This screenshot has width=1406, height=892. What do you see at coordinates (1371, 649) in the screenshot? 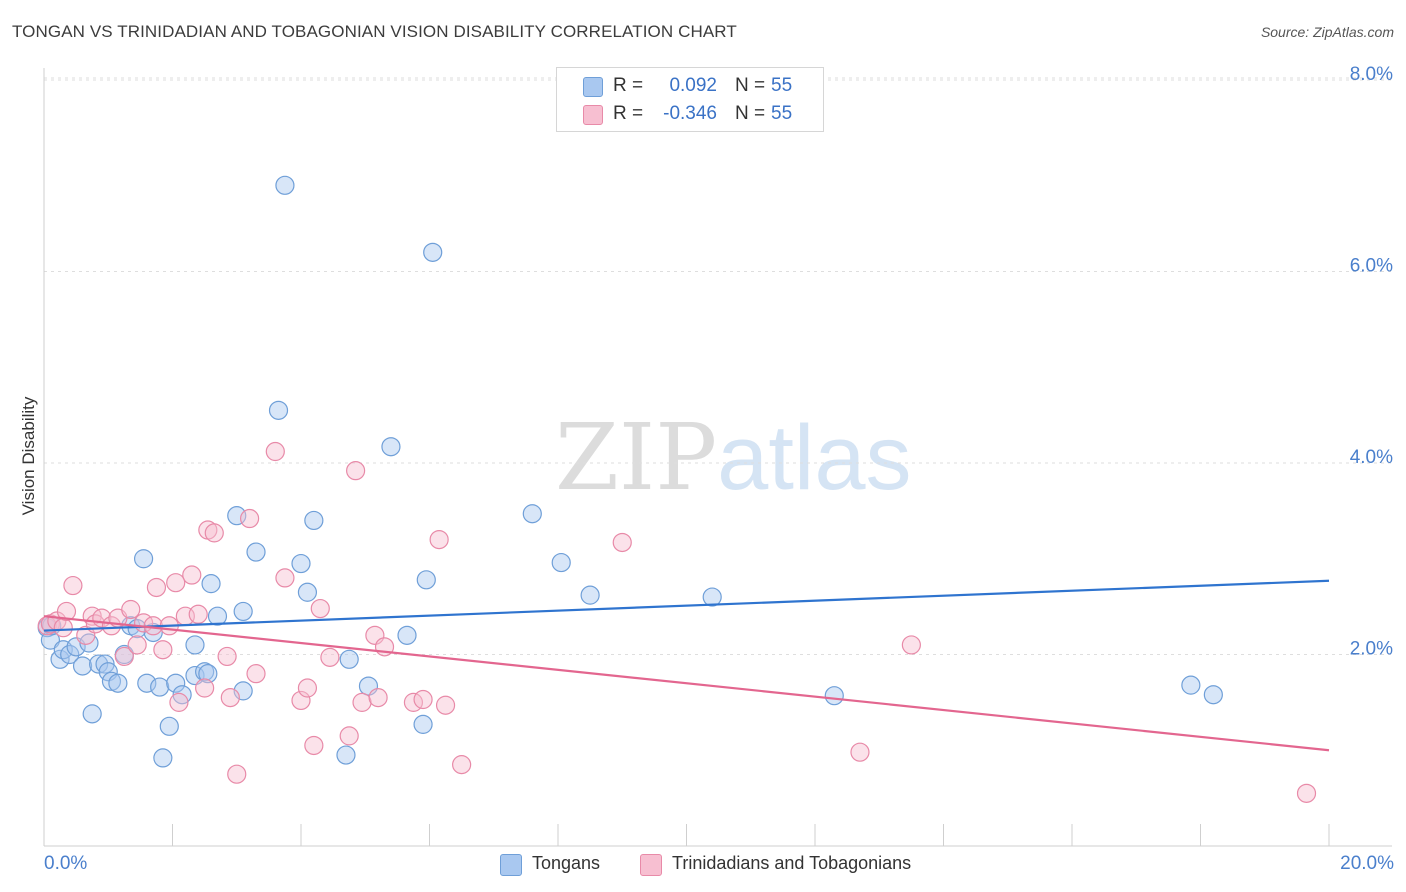
I see `y-tick-label: 2.0%` at bounding box center [1371, 649].